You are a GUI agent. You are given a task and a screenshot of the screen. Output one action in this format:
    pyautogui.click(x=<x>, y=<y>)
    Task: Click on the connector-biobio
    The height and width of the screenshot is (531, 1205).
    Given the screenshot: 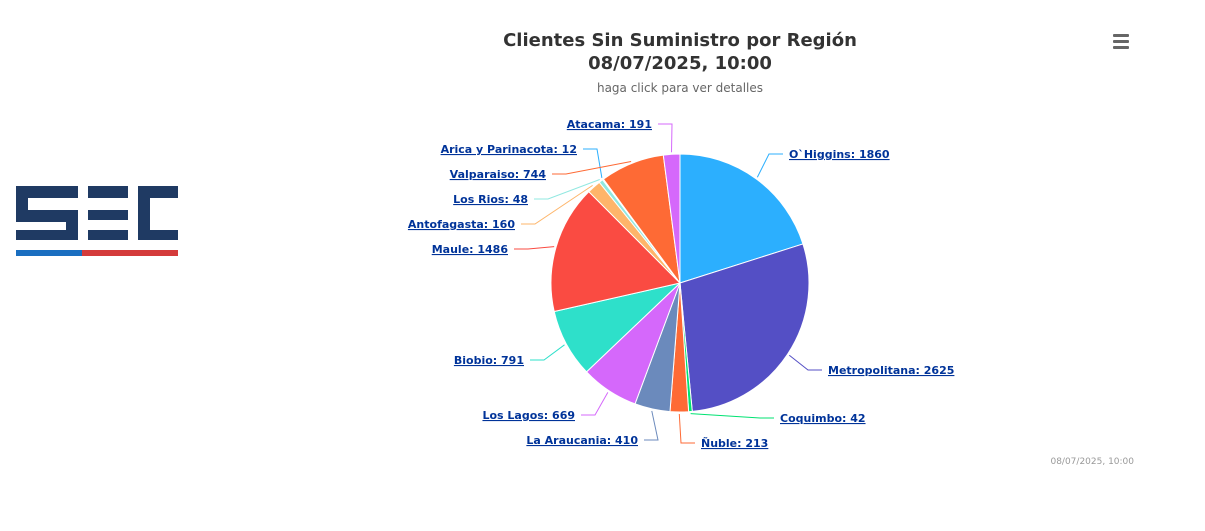 What is the action you would take?
    pyautogui.click(x=547, y=352)
    